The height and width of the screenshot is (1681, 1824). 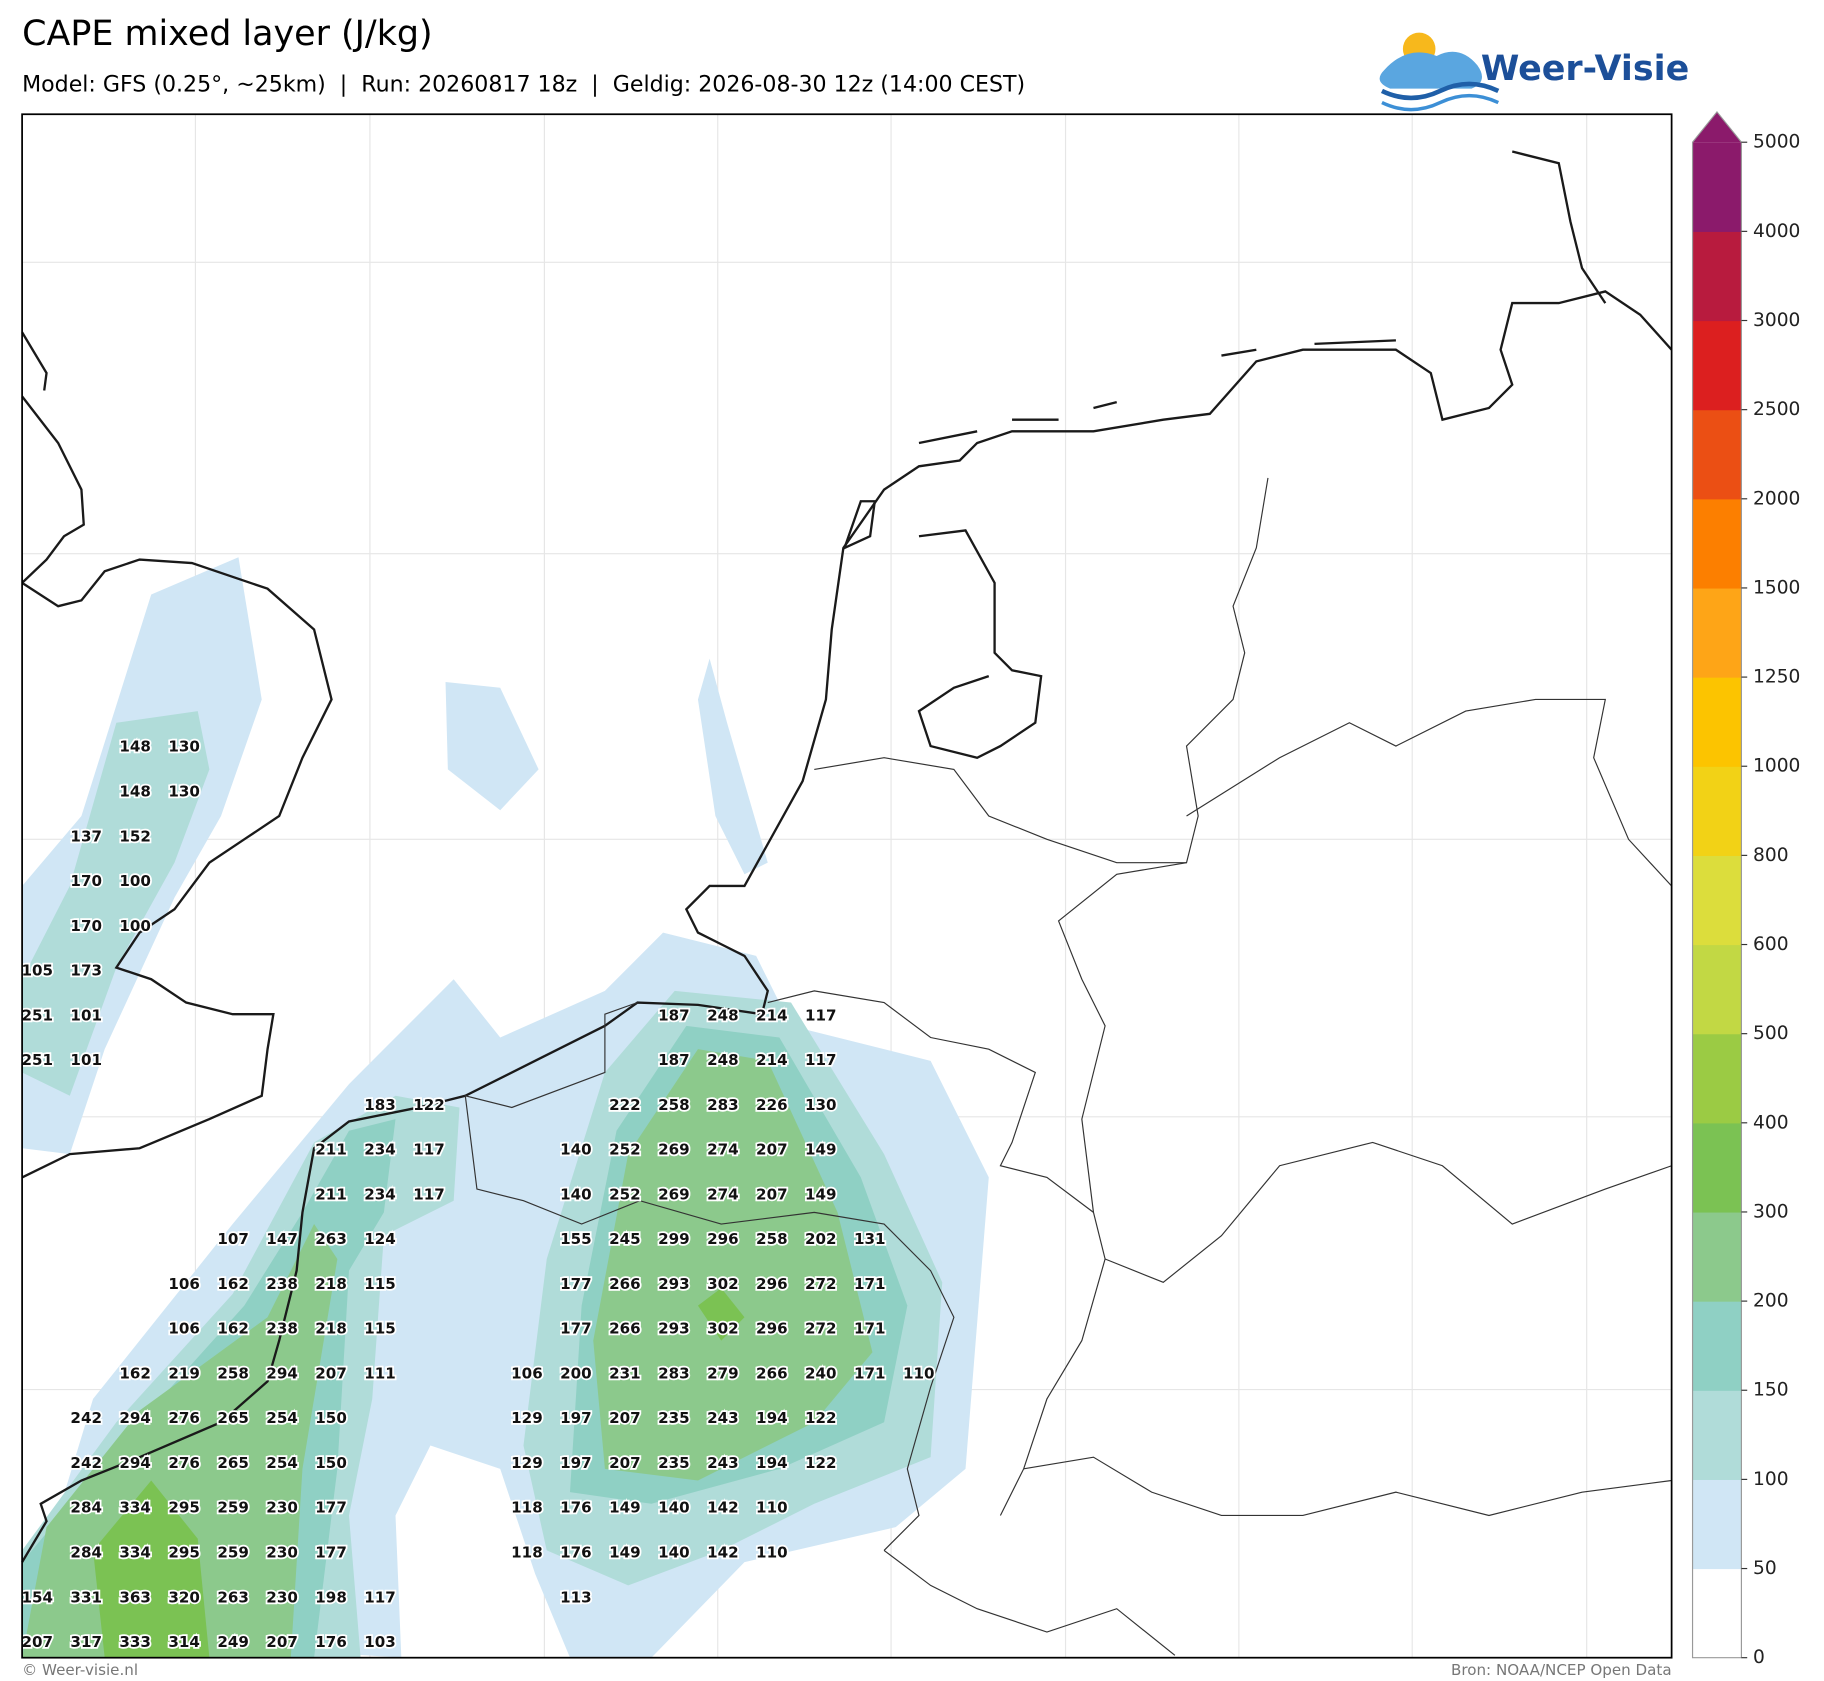 What do you see at coordinates (723, 1105) in the screenshot?
I see `value-label: 283` at bounding box center [723, 1105].